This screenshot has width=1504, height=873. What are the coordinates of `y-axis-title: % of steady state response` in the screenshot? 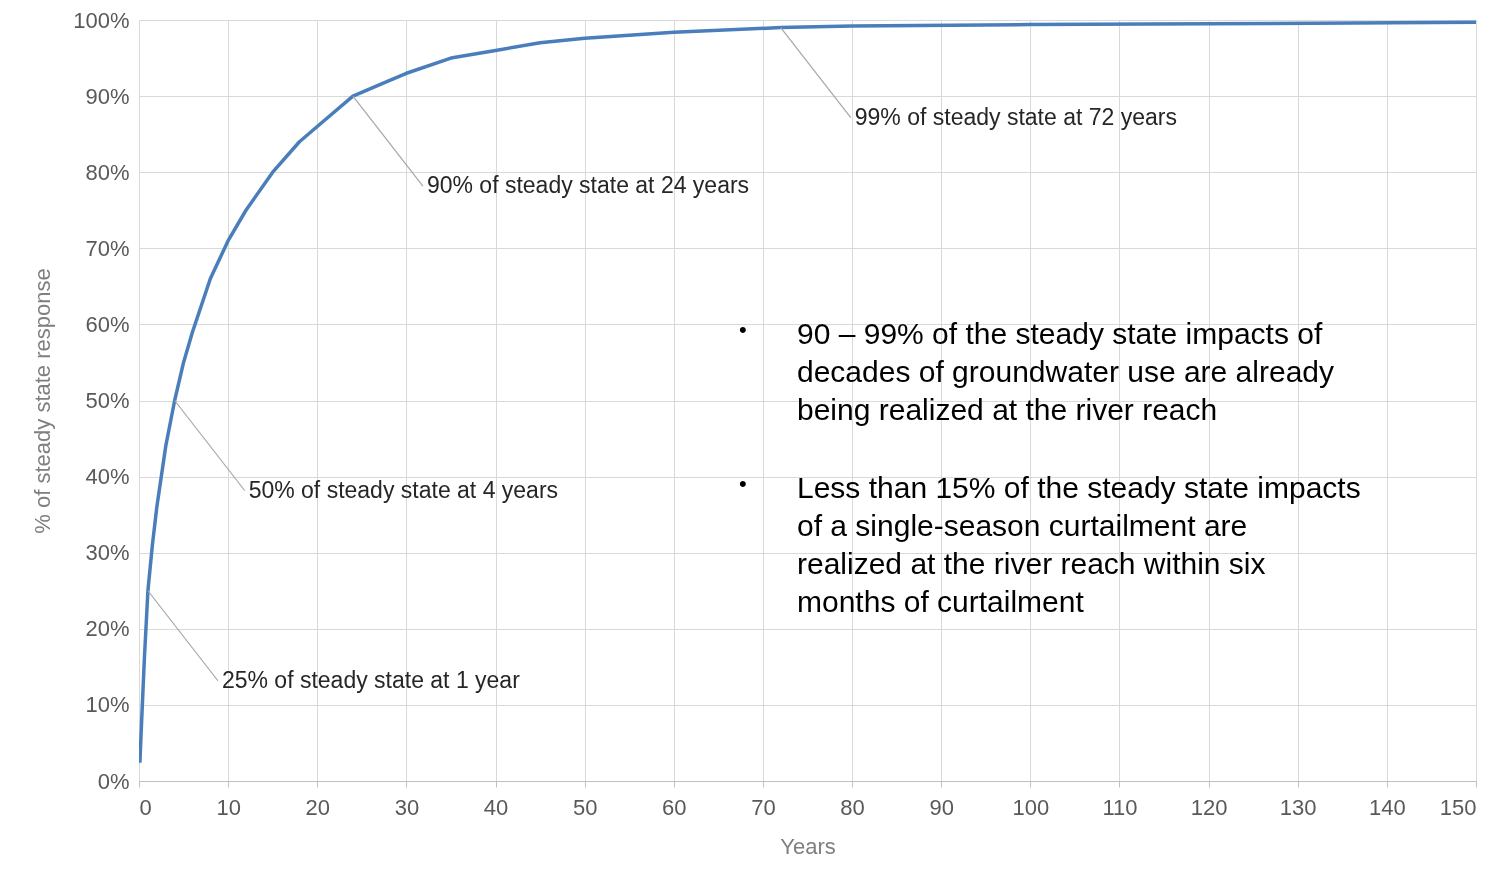 It's located at (43, 401).